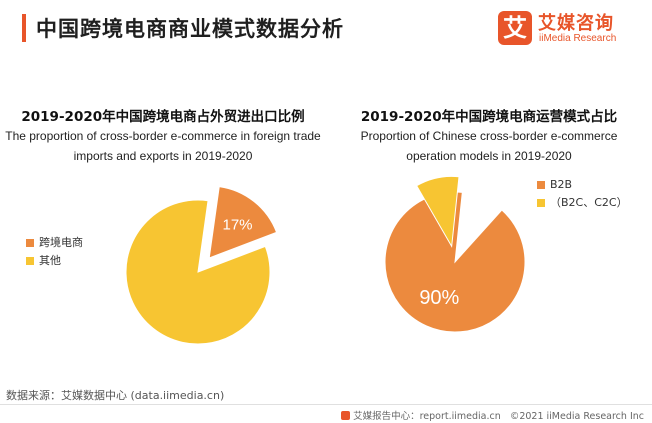 The image size is (652, 423). I want to click on legend-item: 其他, so click(54, 261).